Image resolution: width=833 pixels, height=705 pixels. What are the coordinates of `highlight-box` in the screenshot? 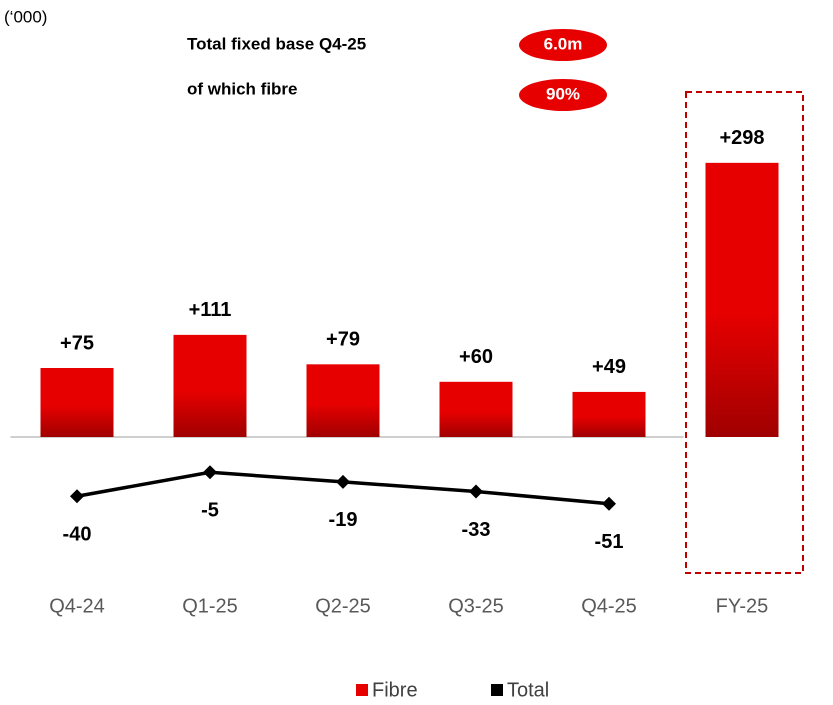 It's located at (744, 332).